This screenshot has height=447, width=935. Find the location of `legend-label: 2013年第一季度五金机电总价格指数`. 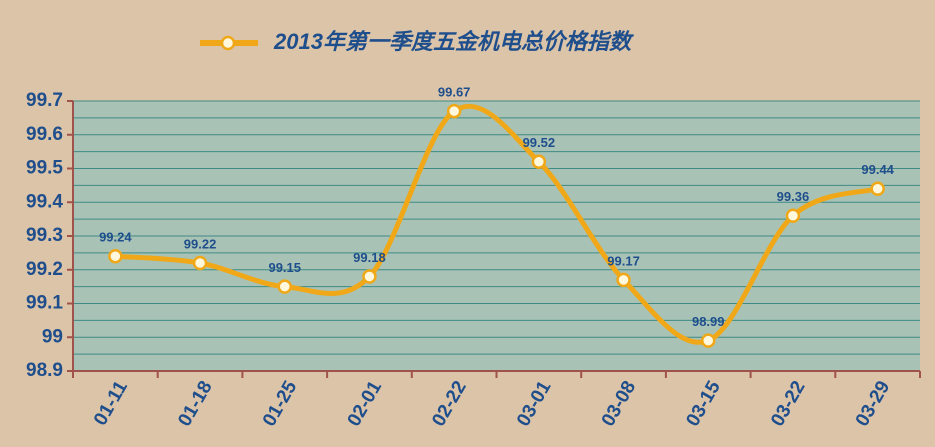

legend-label: 2013年第一季度五金机电总价格指数 is located at coordinates (453, 41).